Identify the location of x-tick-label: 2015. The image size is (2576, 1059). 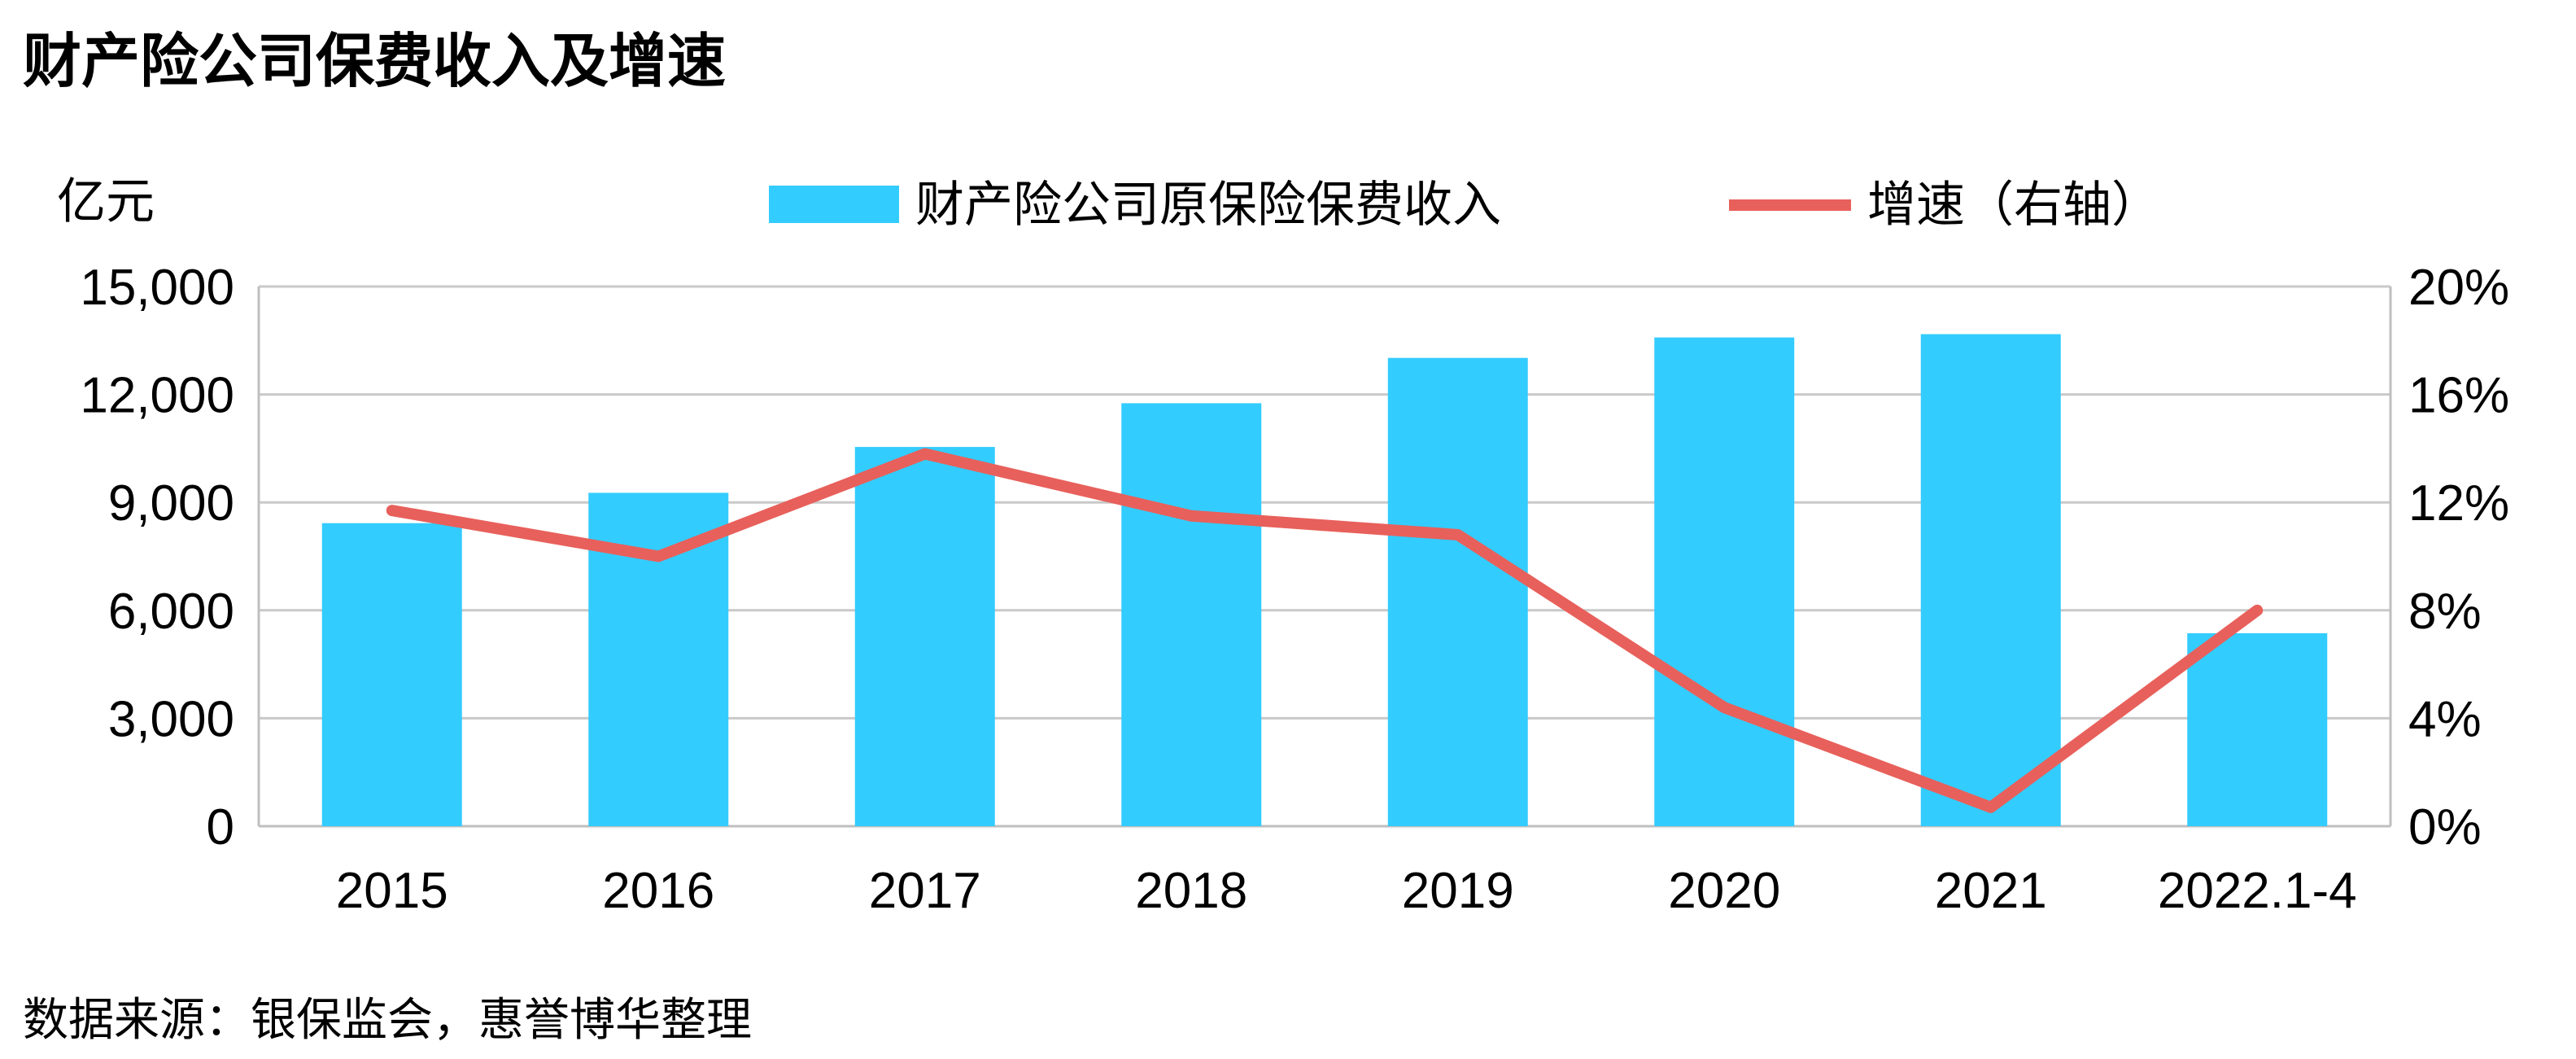
(392, 891).